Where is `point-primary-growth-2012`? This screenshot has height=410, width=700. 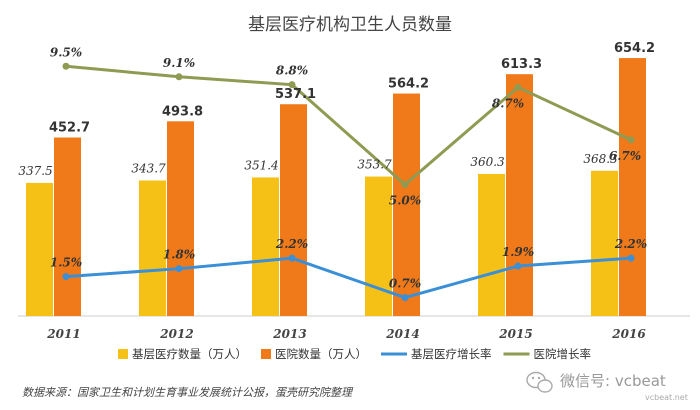
point-primary-growth-2012 is located at coordinates (179, 269).